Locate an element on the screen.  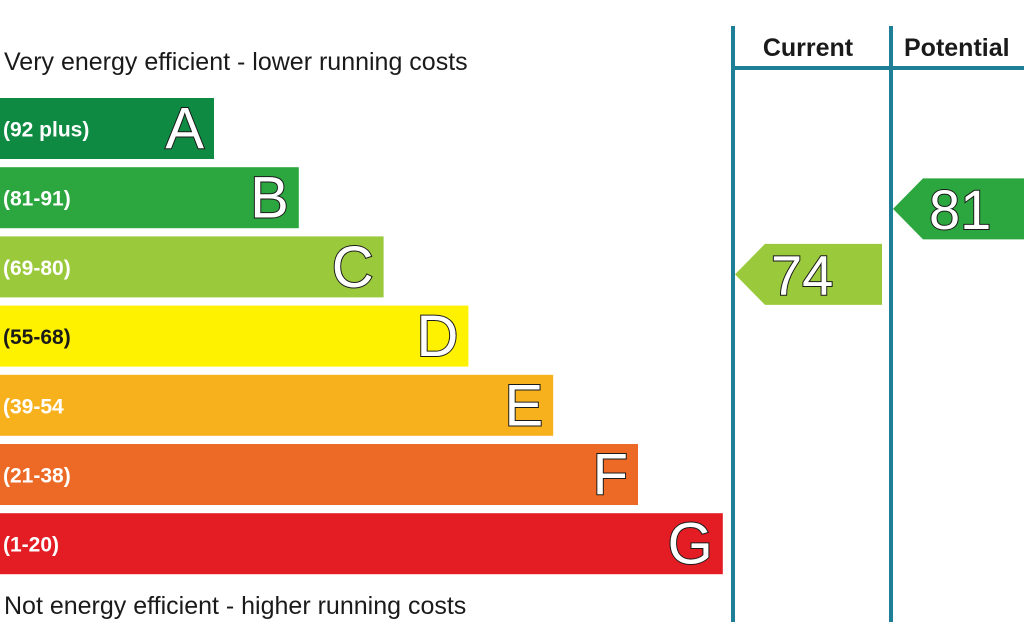
potential-rating-value: 81 is located at coordinates (960, 209).